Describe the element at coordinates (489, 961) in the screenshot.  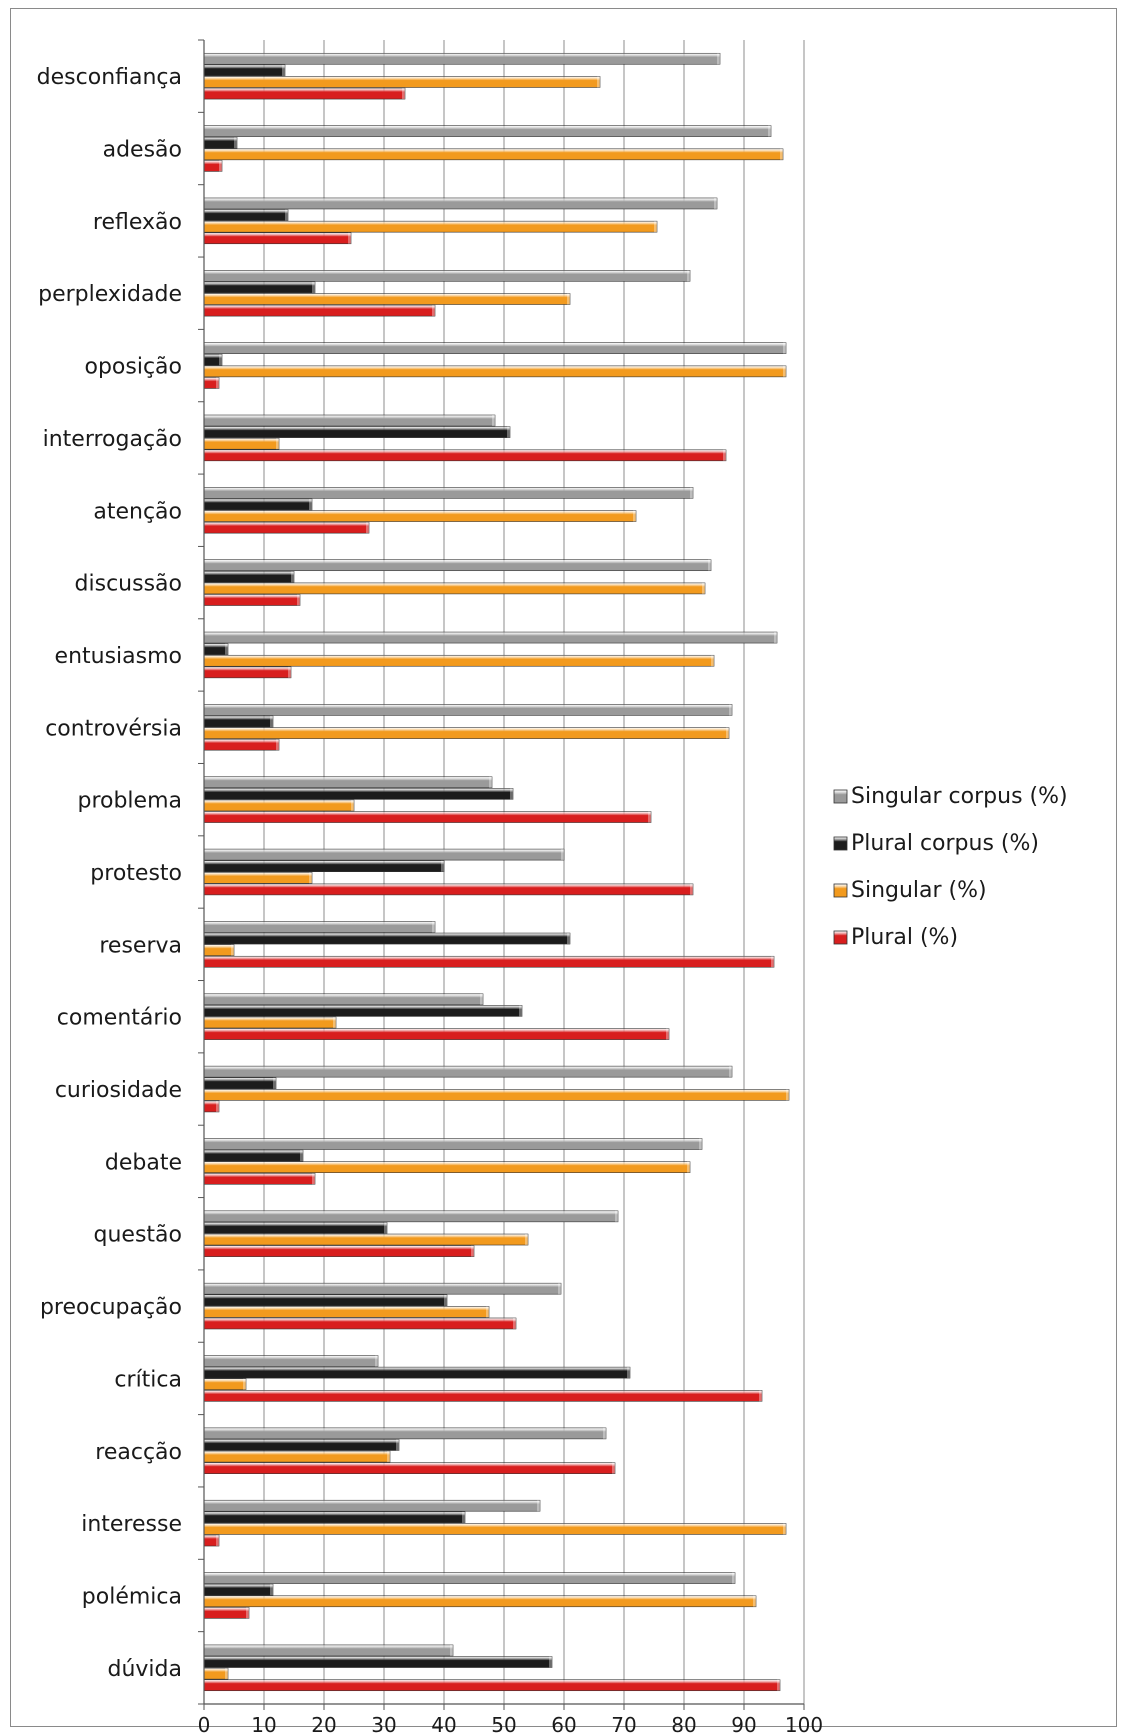
I see `bar-reserva-plural` at that location.